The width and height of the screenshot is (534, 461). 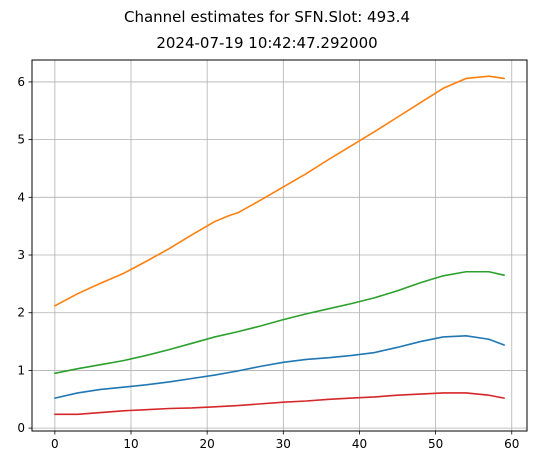 I want to click on chart-title: Channel estimates for SFN.Slot: 493.4, so click(x=267, y=17).